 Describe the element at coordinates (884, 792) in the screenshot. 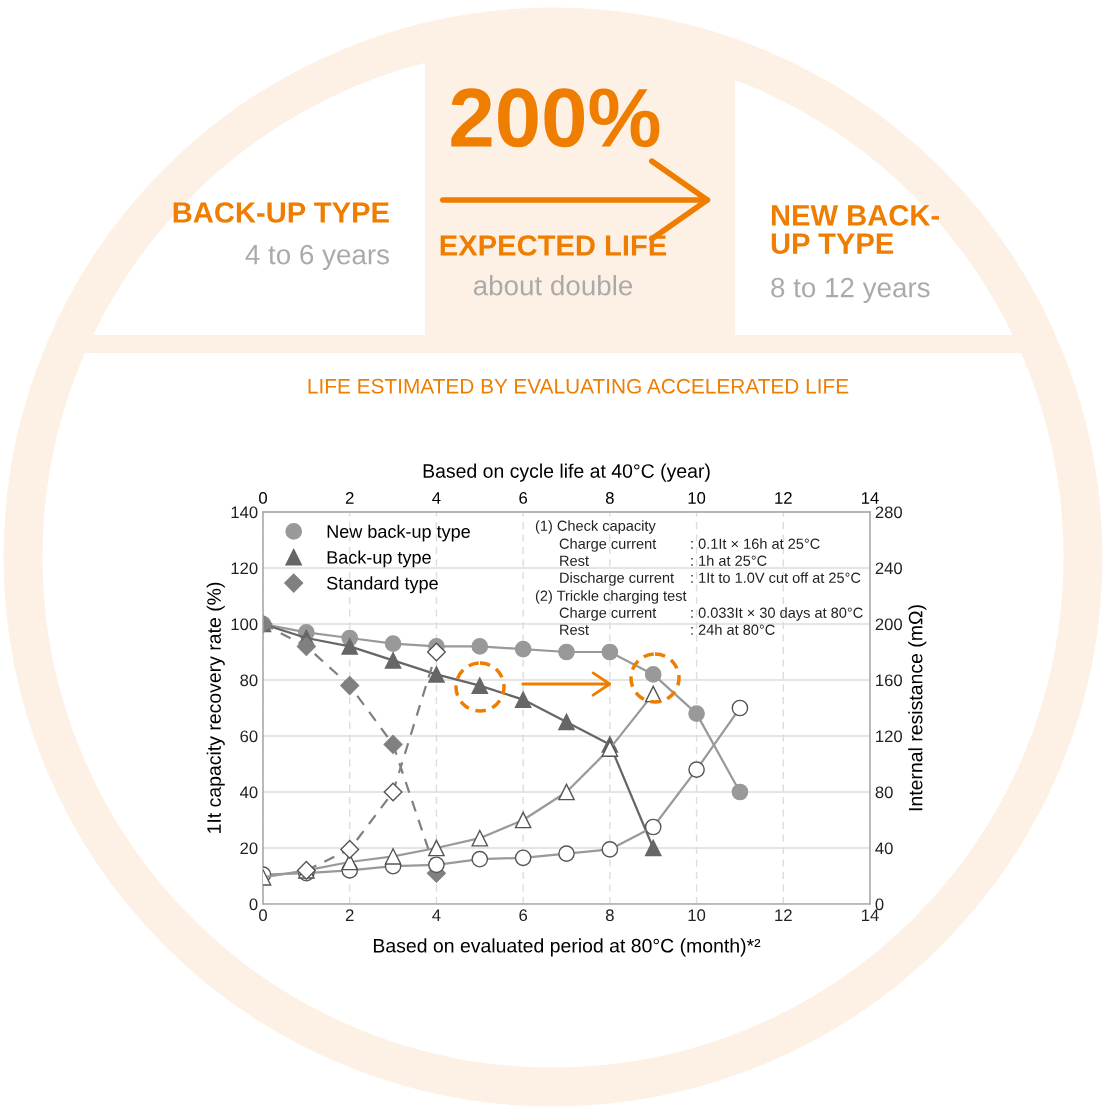

I see `y2-tick-label: 80` at that location.